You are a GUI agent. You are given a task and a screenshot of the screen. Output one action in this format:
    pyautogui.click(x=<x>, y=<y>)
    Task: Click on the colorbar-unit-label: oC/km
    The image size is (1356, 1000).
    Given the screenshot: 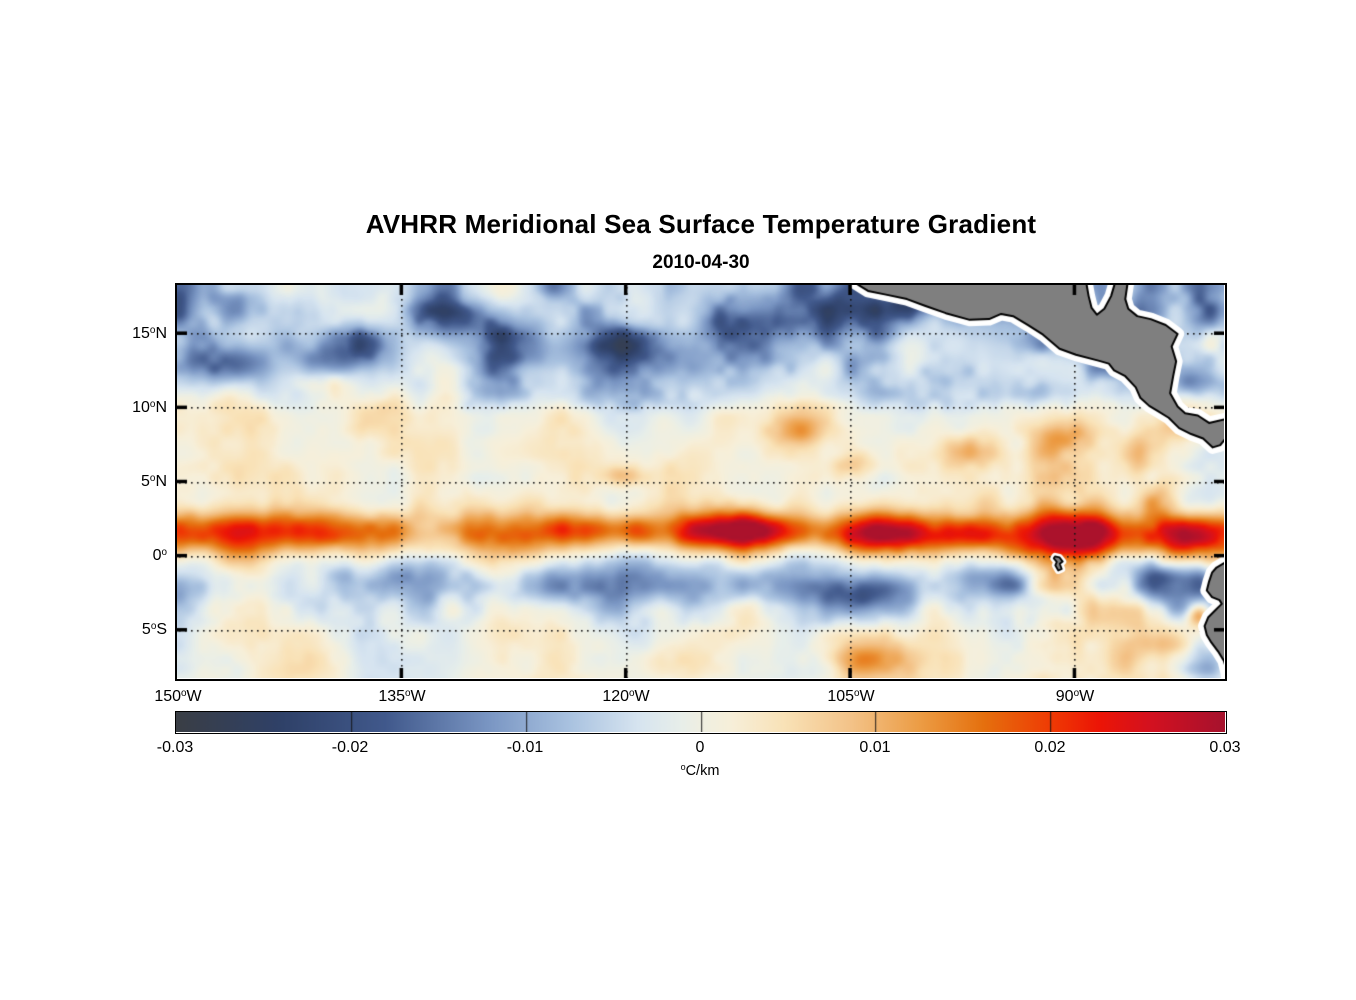 What is the action you would take?
    pyautogui.click(x=700, y=770)
    